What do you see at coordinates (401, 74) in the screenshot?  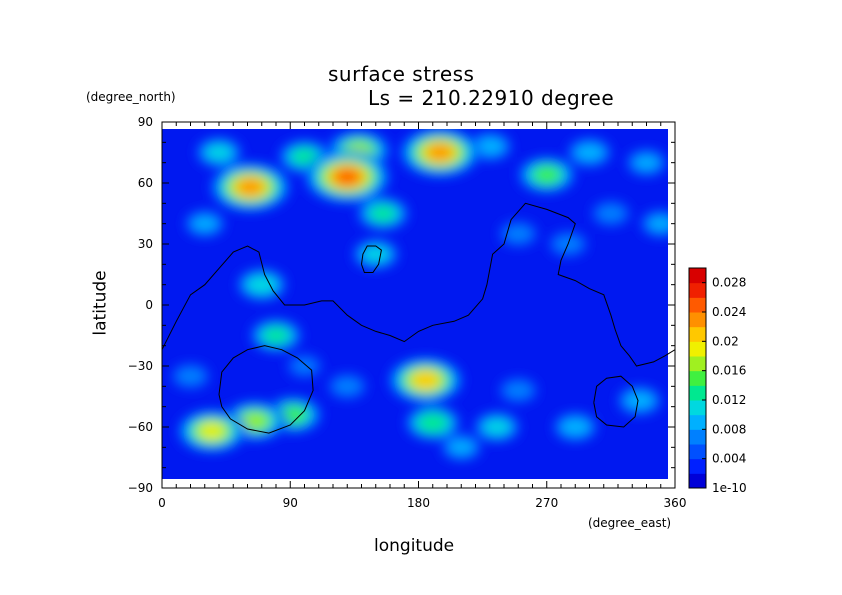 I see `chart-title: surface stress` at bounding box center [401, 74].